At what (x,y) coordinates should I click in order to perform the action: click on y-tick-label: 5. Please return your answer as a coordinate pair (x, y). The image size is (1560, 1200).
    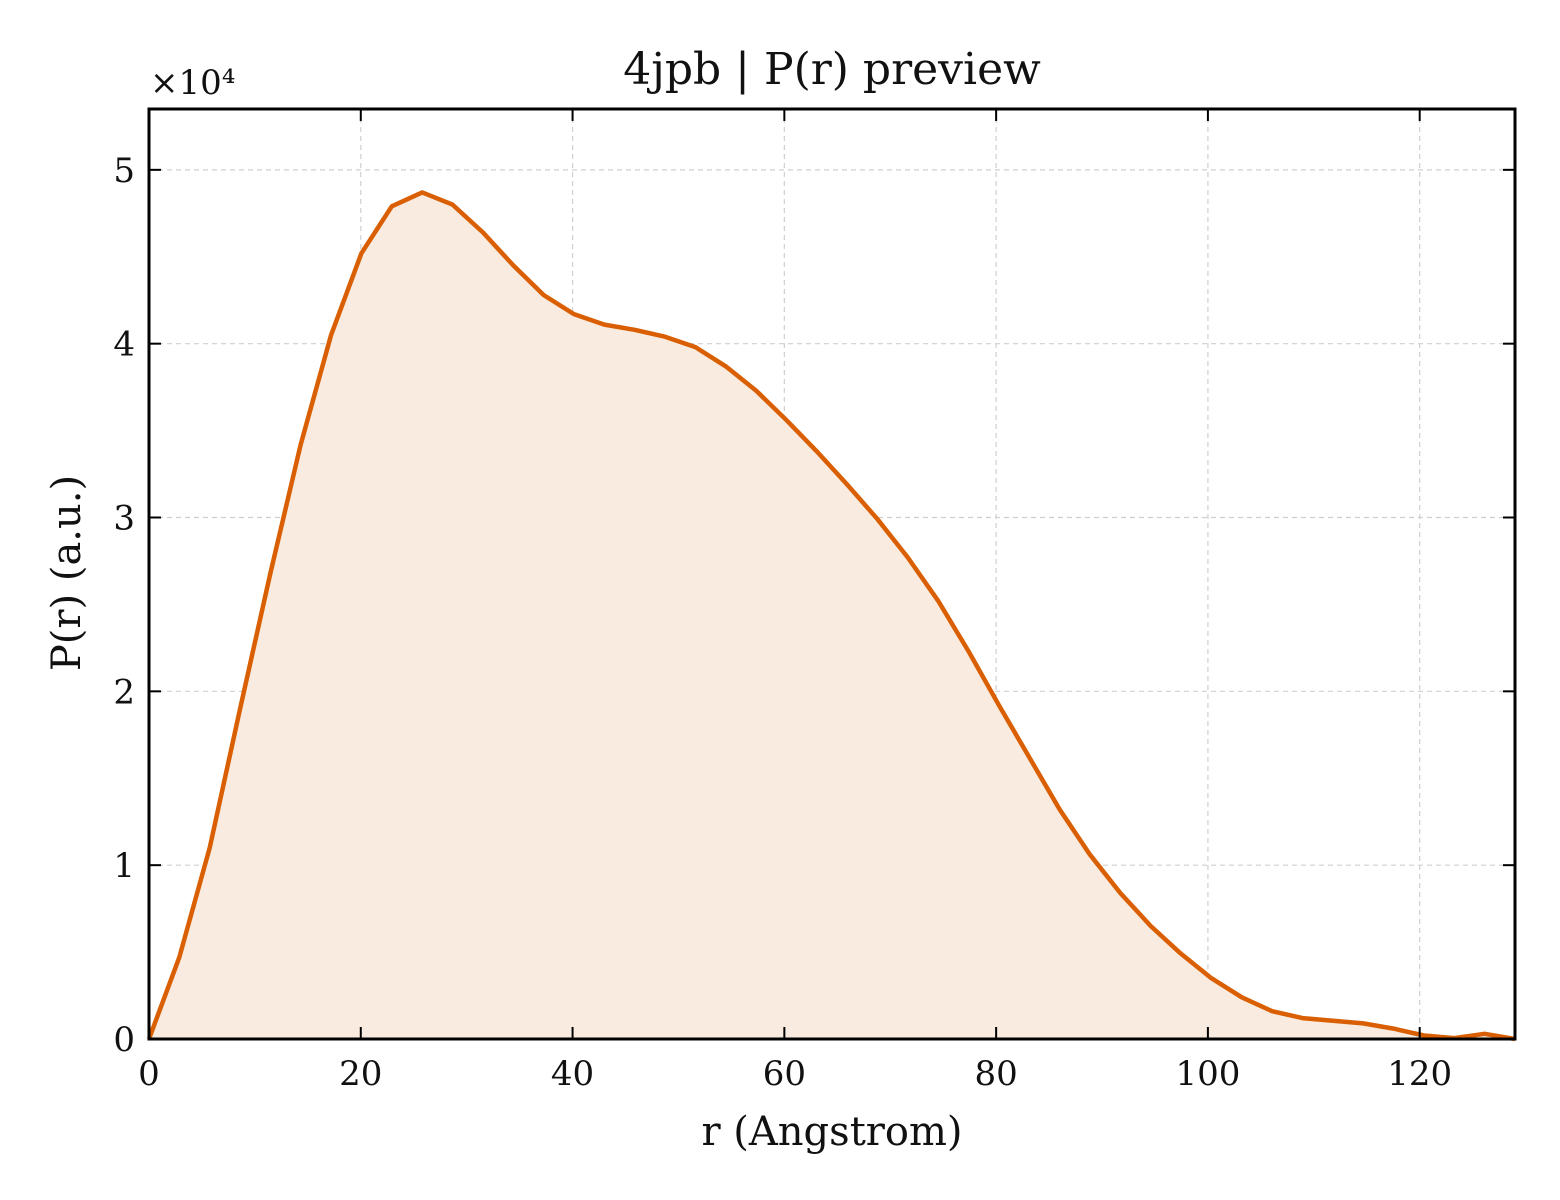
    Looking at the image, I should click on (124, 171).